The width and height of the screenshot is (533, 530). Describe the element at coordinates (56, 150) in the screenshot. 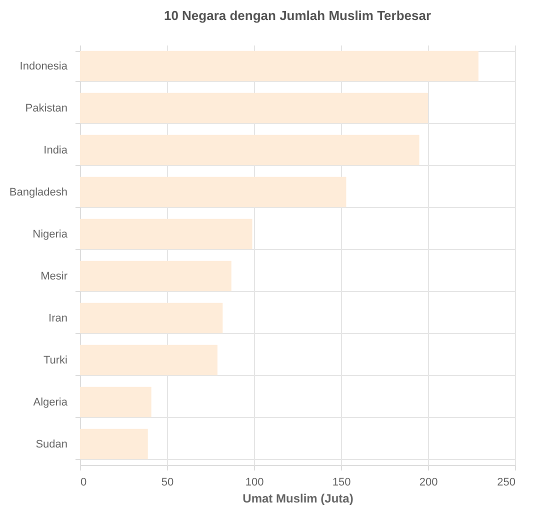

I see `y-tick-label: India` at that location.